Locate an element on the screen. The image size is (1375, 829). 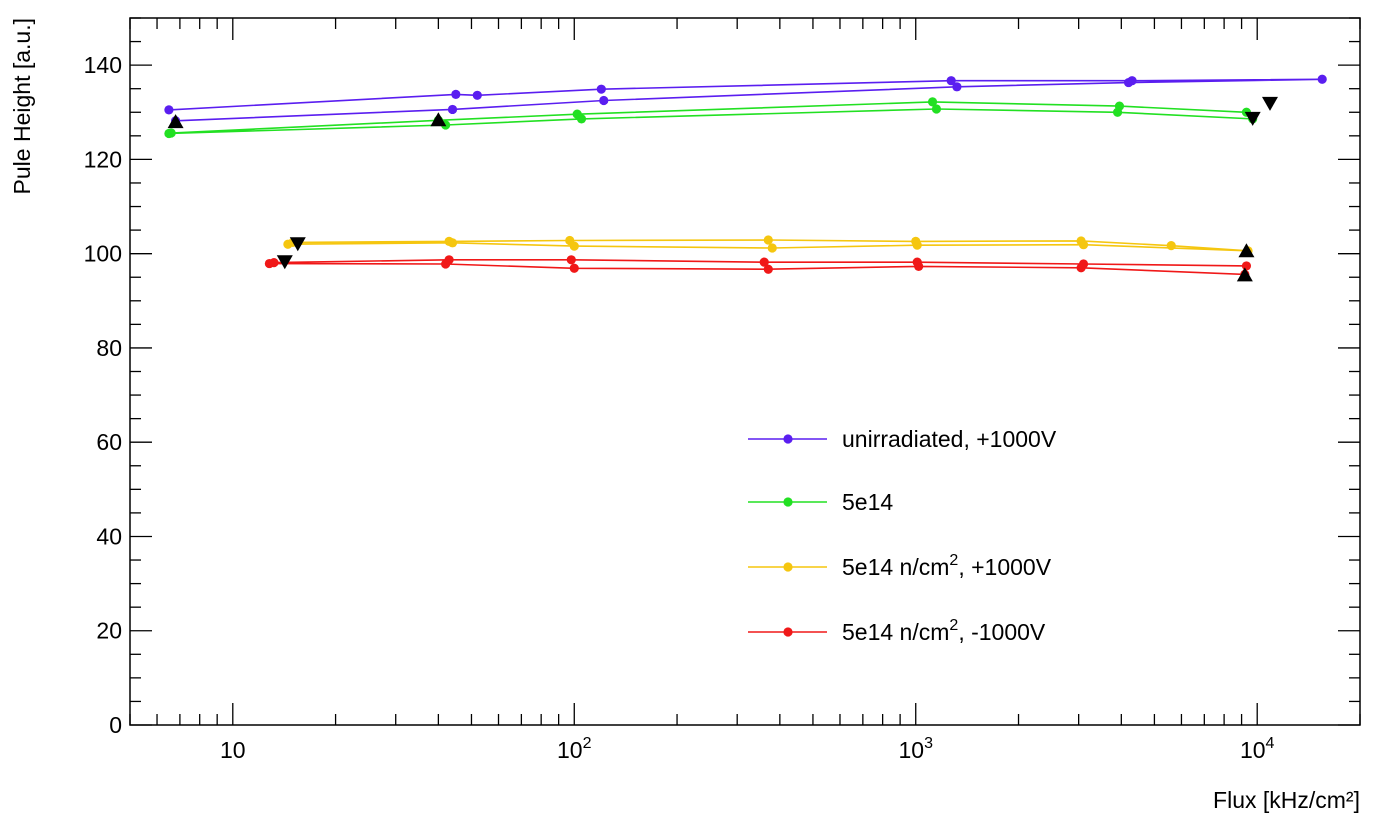
y-tick-label: 60 is located at coordinates (109, 442).